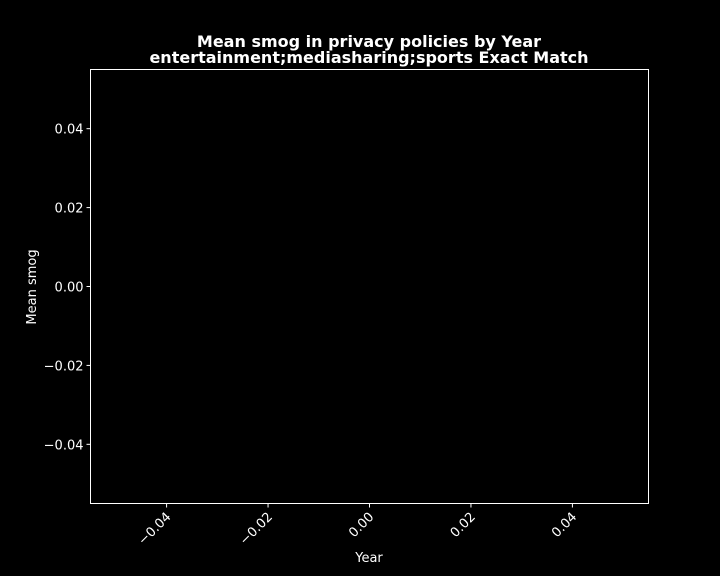 The image size is (720, 576). Describe the element at coordinates (64, 445) in the screenshot. I see `y-tick-label: −0.04` at that location.